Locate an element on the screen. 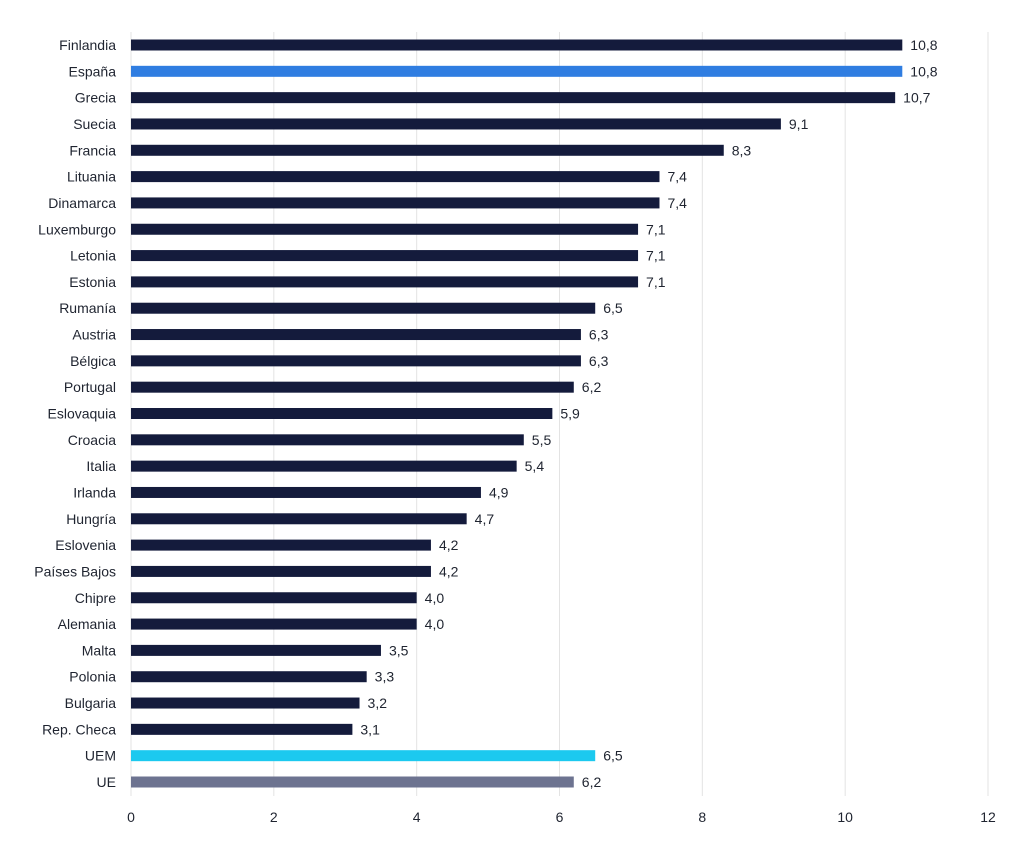 This screenshot has height=842, width=1024. value-label: 10,7 is located at coordinates (916, 98).